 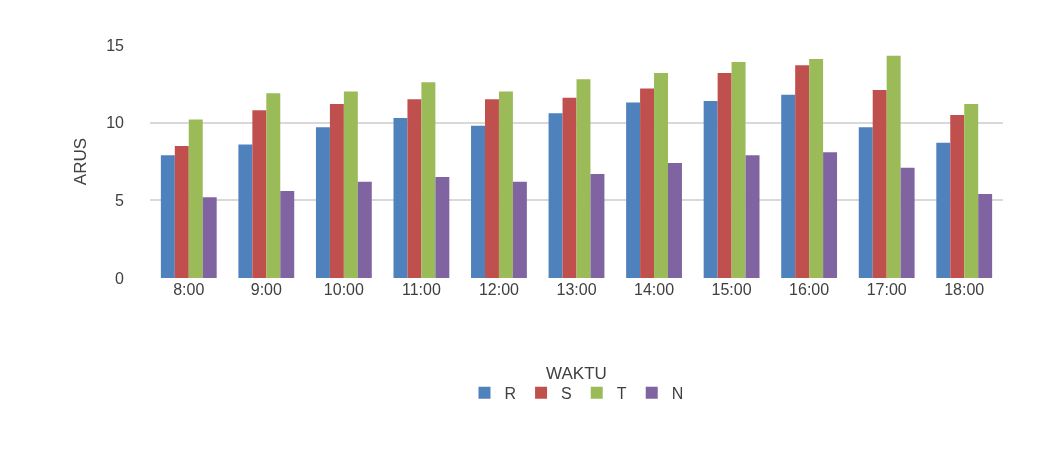 I want to click on legend-label: N, so click(x=677, y=393).